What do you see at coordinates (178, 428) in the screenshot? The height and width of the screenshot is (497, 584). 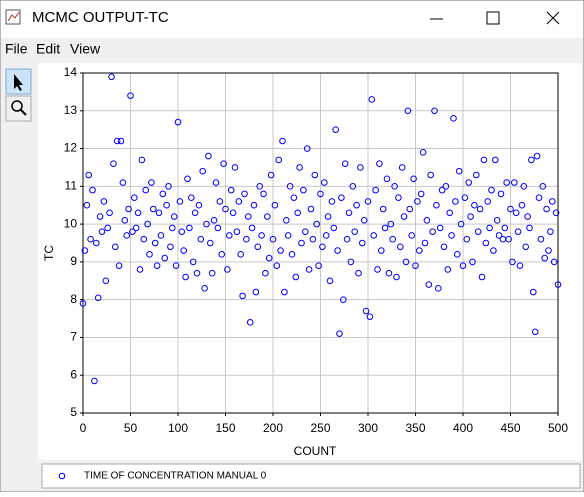 I see `x-tick-label: 100` at bounding box center [178, 428].